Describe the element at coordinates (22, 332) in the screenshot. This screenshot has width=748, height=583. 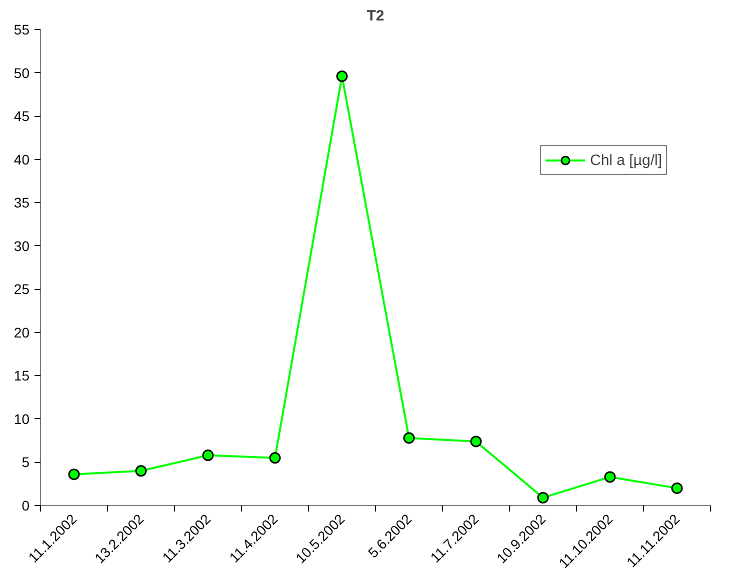
I see `y-tick-label: 20` at that location.